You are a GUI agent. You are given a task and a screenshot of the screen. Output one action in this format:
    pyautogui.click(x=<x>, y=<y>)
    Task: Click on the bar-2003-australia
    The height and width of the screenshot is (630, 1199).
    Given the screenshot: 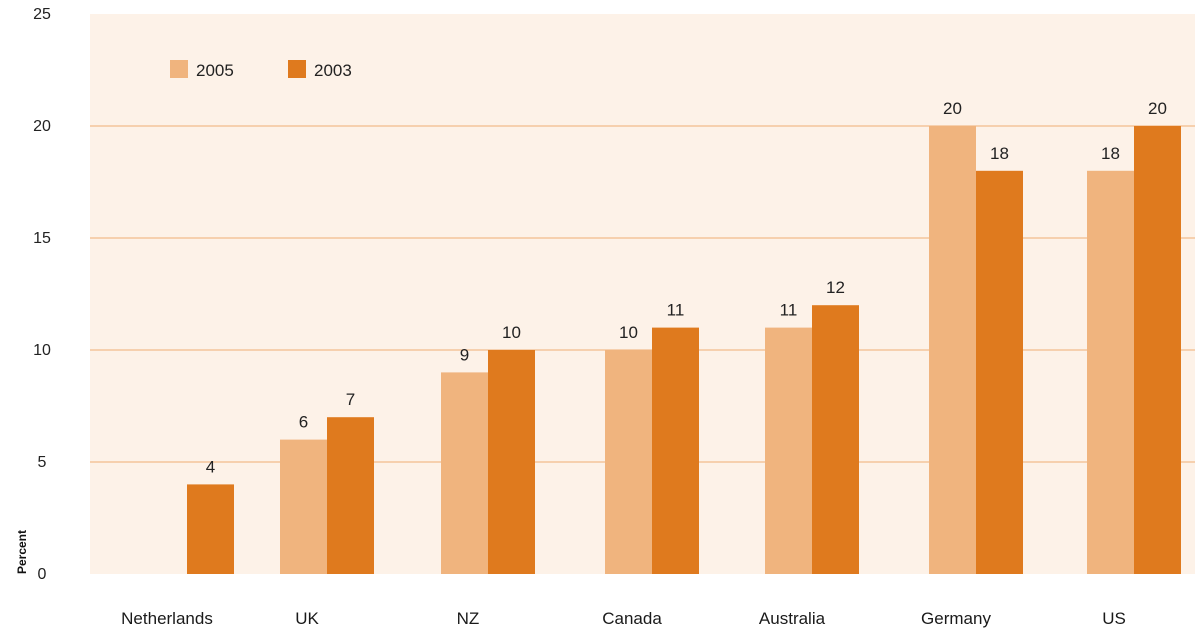 What is the action you would take?
    pyautogui.click(x=835, y=439)
    